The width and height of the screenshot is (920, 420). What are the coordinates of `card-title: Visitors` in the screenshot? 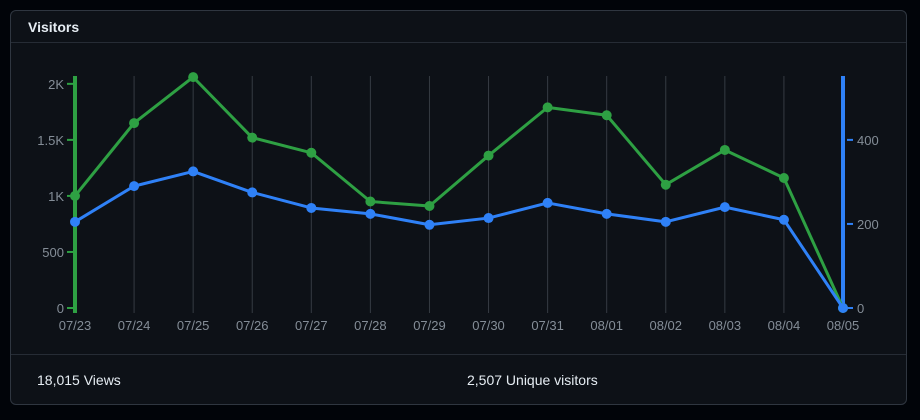 It's located at (54, 26).